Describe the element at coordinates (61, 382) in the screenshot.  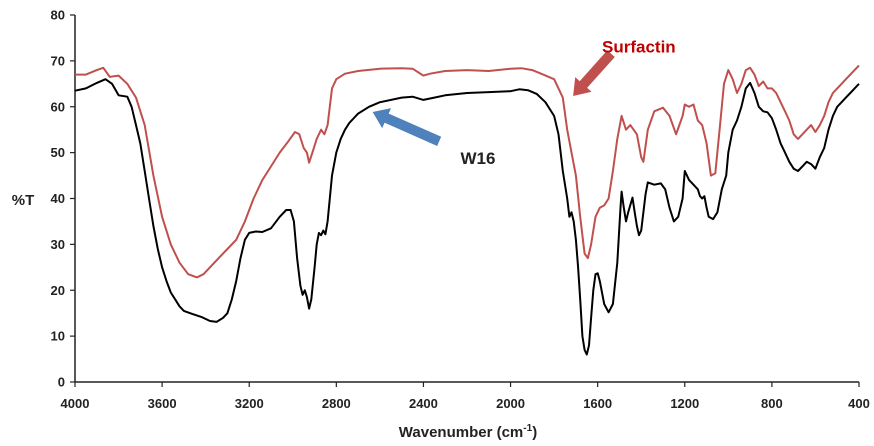
I see `y-tick-label: 0` at that location.